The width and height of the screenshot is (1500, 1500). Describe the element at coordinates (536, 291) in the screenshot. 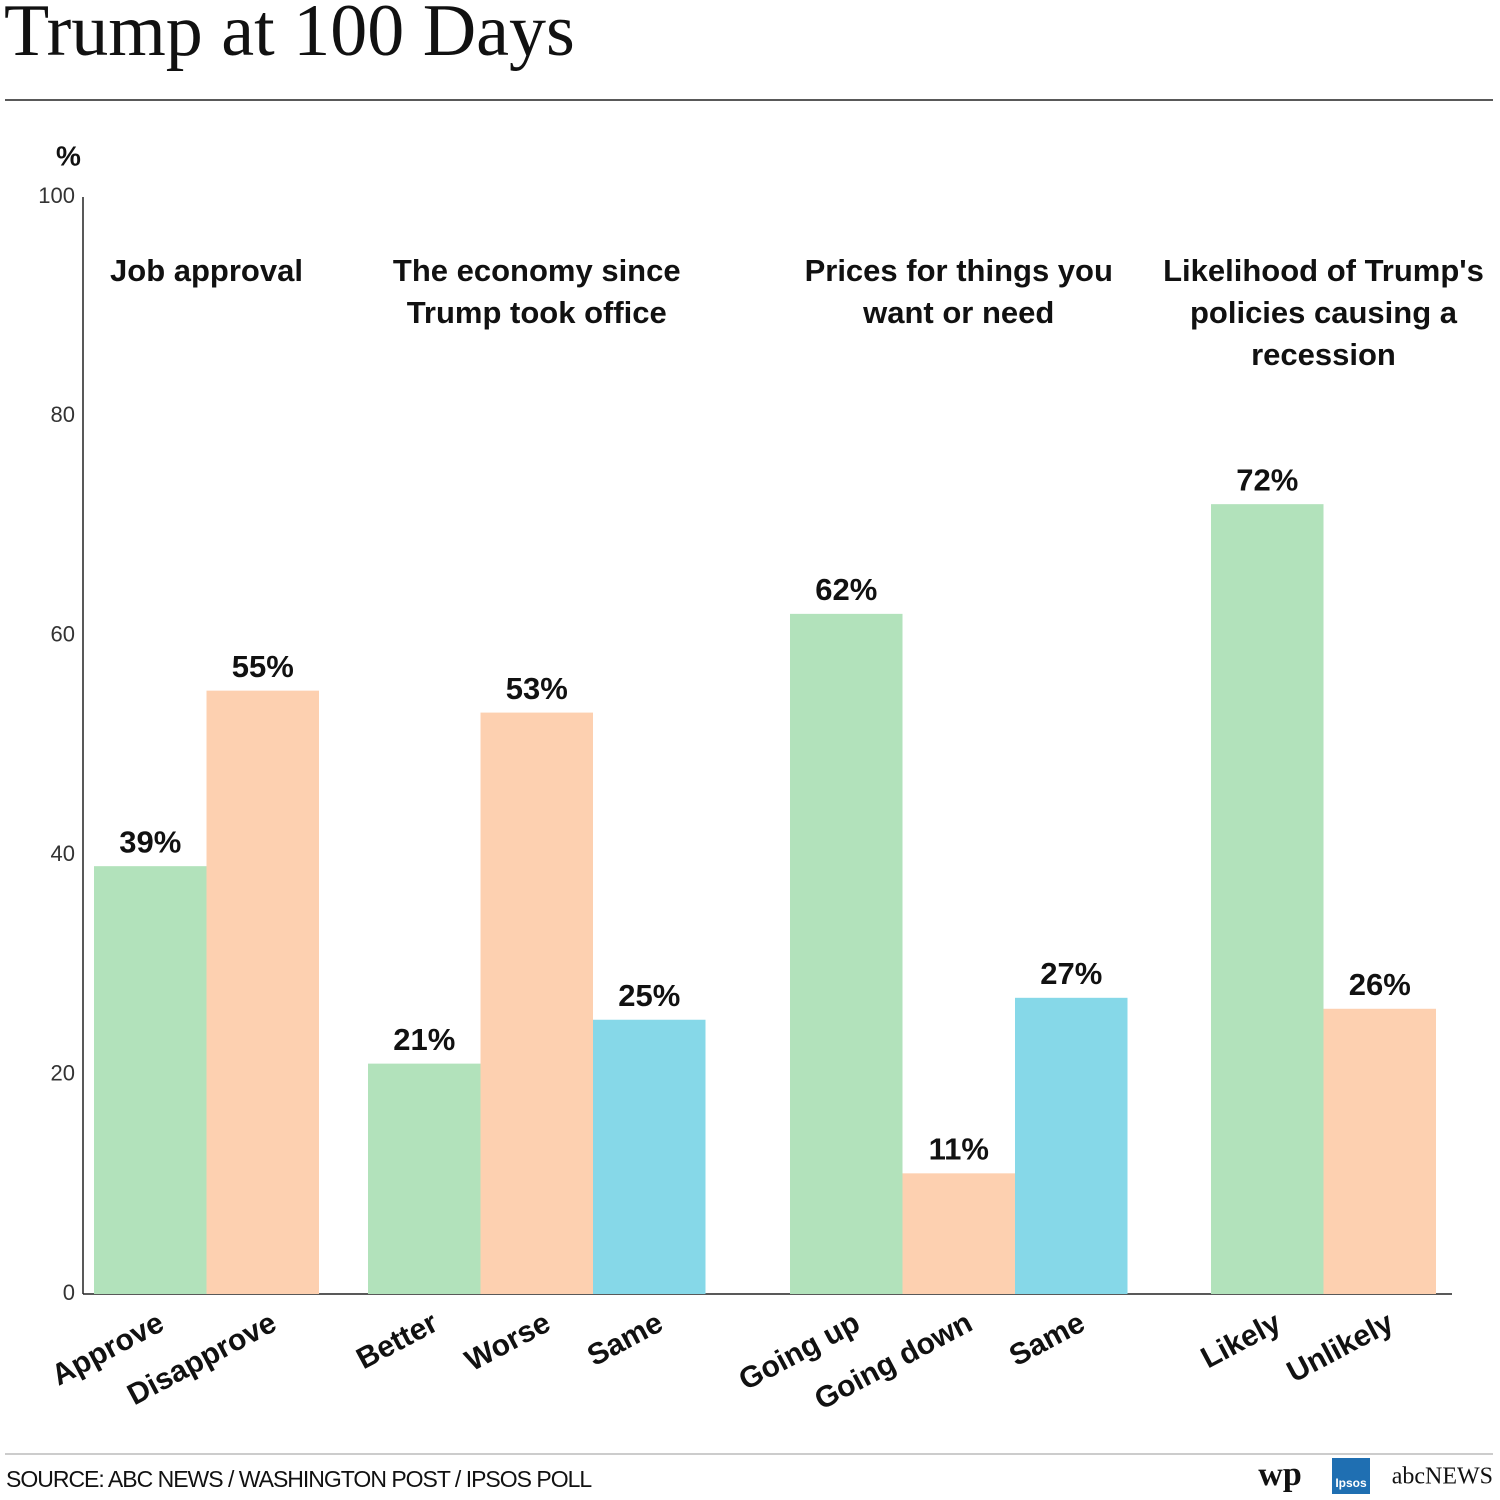

I see `group-title: The economy since Trump took office` at that location.